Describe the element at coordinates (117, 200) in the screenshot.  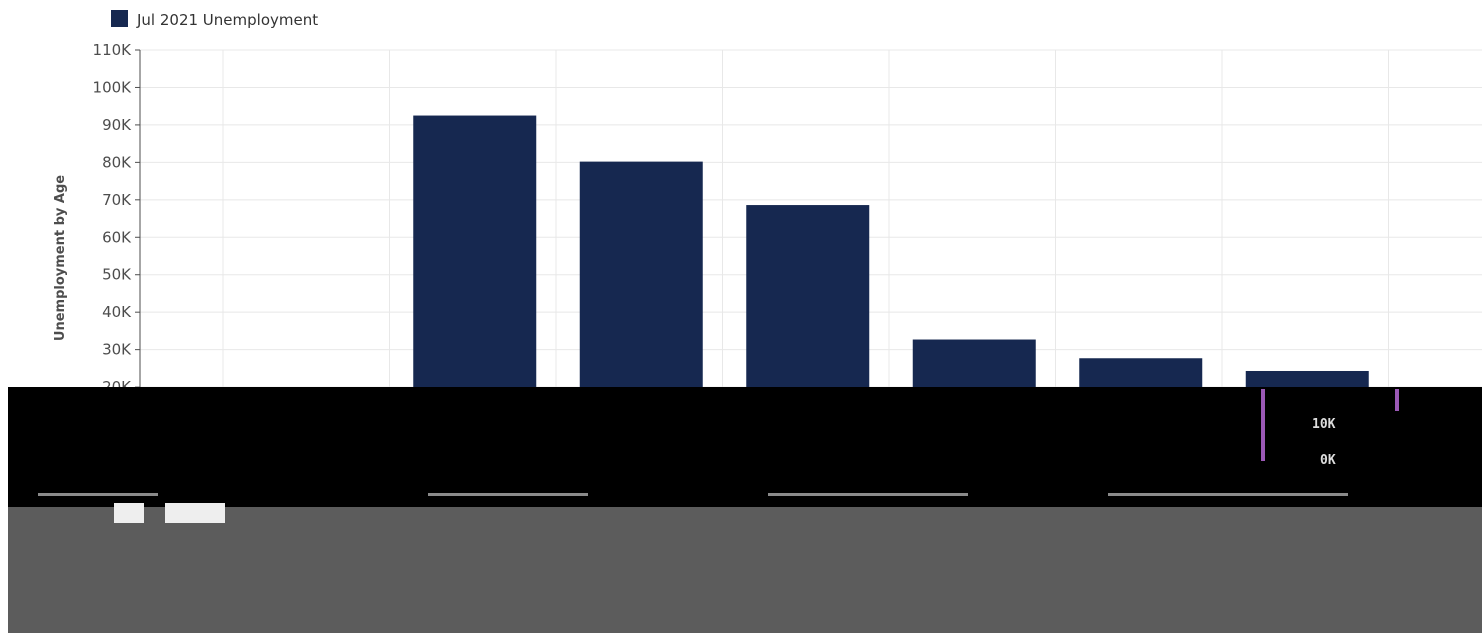
I see `y-tick-label: 70K` at that location.